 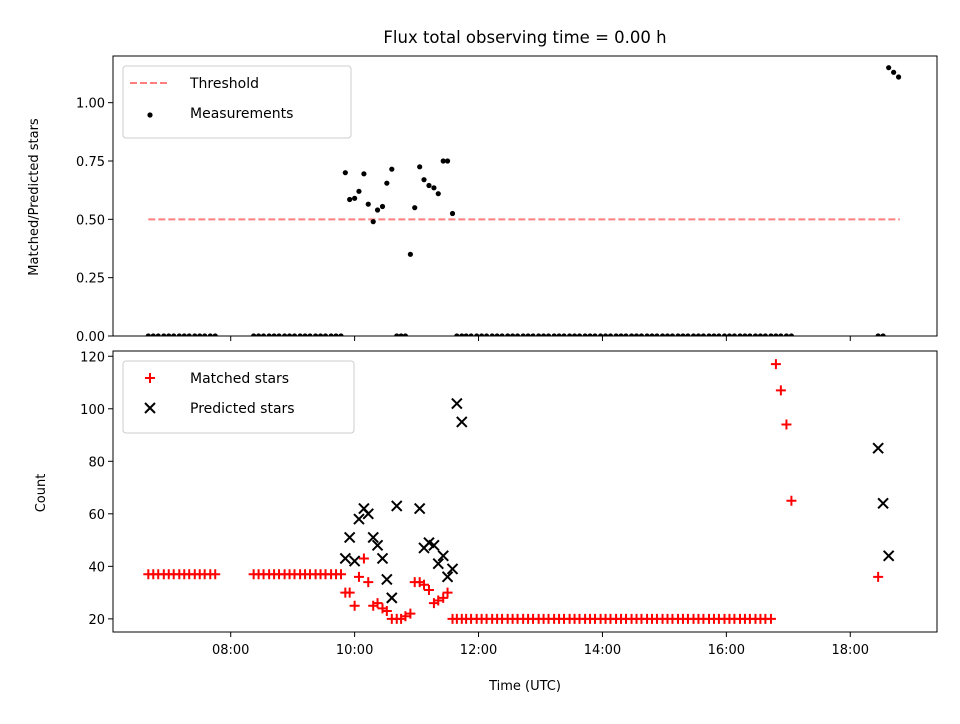 I want to click on count-legend-box, so click(x=238, y=397).